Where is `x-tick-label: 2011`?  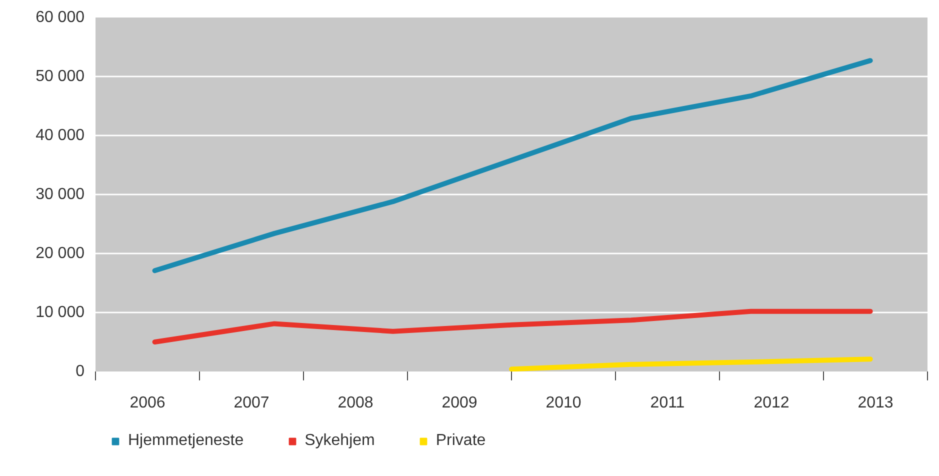
x-tick-label: 2011 is located at coordinates (667, 403).